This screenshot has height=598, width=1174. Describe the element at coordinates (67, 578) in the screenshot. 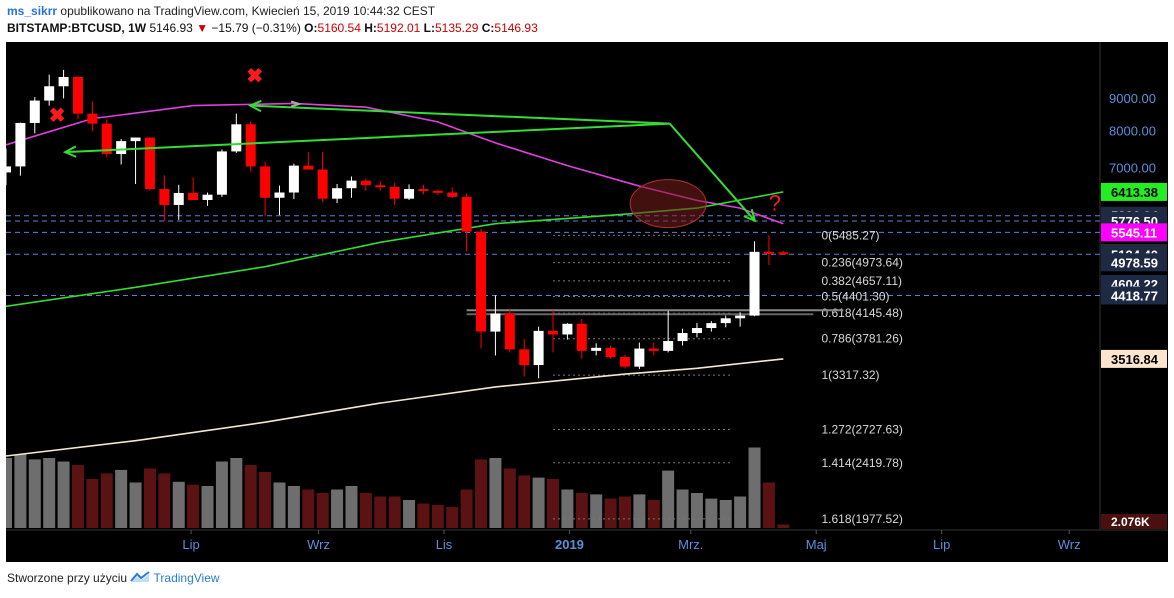

I see `footer-text: Stworzone przy użyciu` at that location.